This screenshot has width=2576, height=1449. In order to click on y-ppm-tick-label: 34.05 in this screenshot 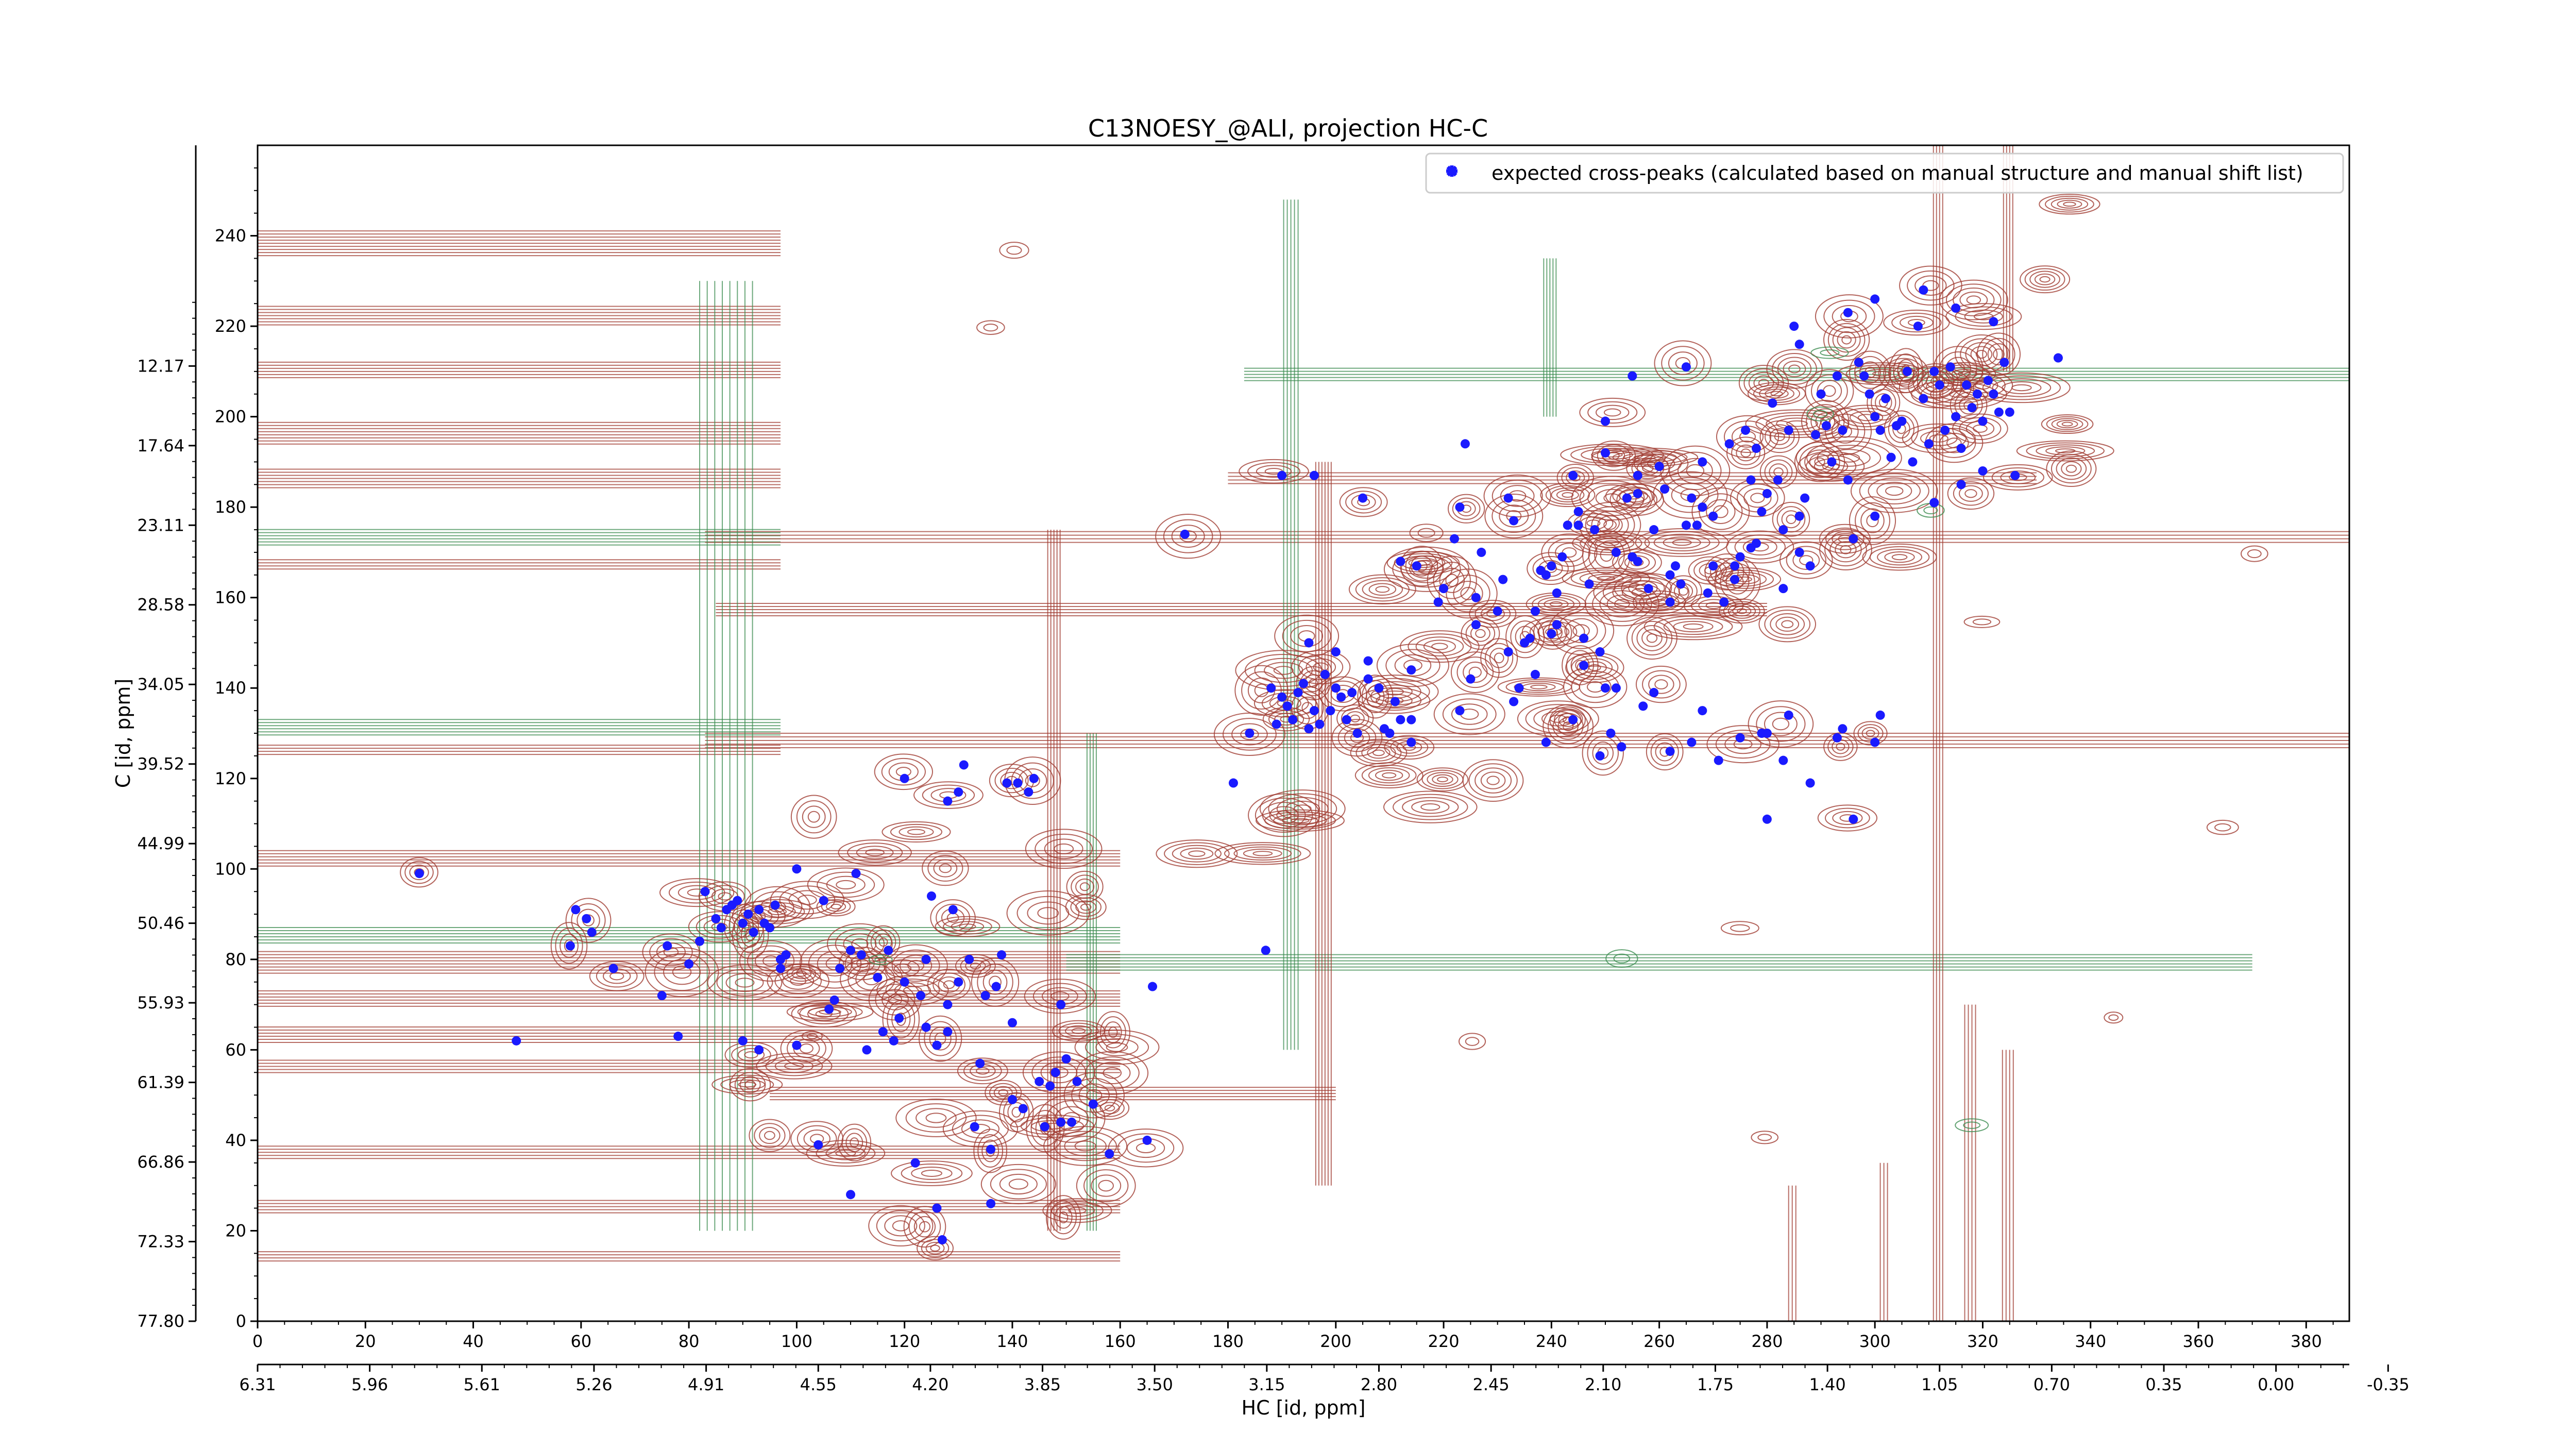, I will do `click(160, 684)`.